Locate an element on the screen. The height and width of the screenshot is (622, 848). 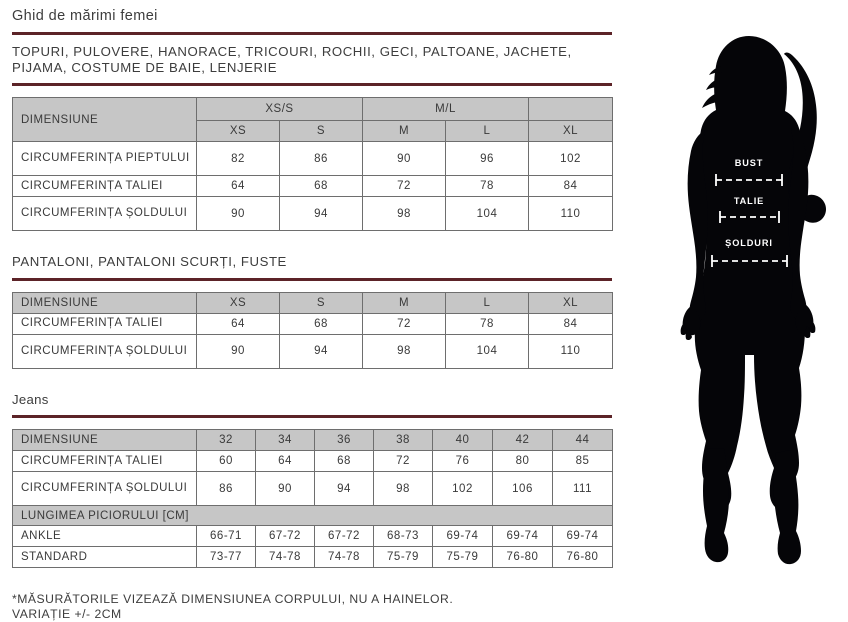
cell-value: 82 is located at coordinates (238, 159).